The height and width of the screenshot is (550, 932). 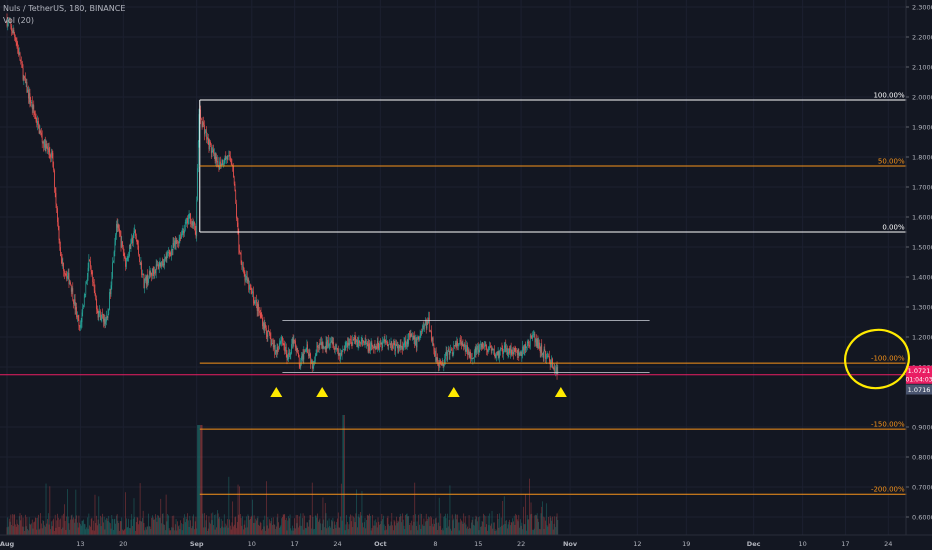 I want to click on consolidation-range, so click(x=466, y=346).